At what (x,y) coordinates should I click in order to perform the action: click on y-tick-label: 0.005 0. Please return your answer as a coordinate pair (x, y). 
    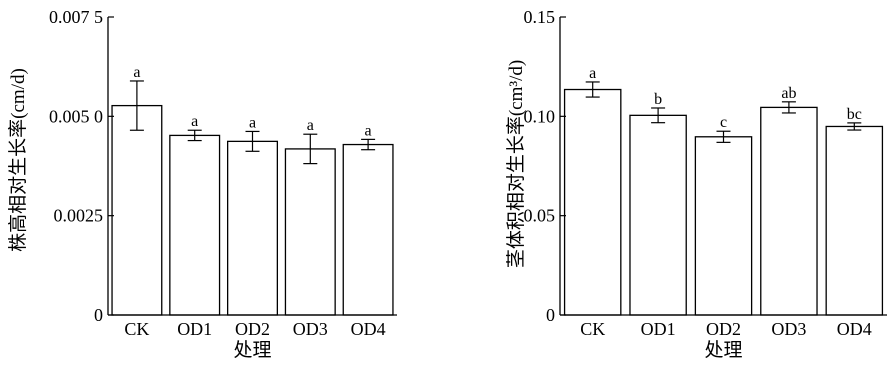
    Looking at the image, I should click on (76, 116).